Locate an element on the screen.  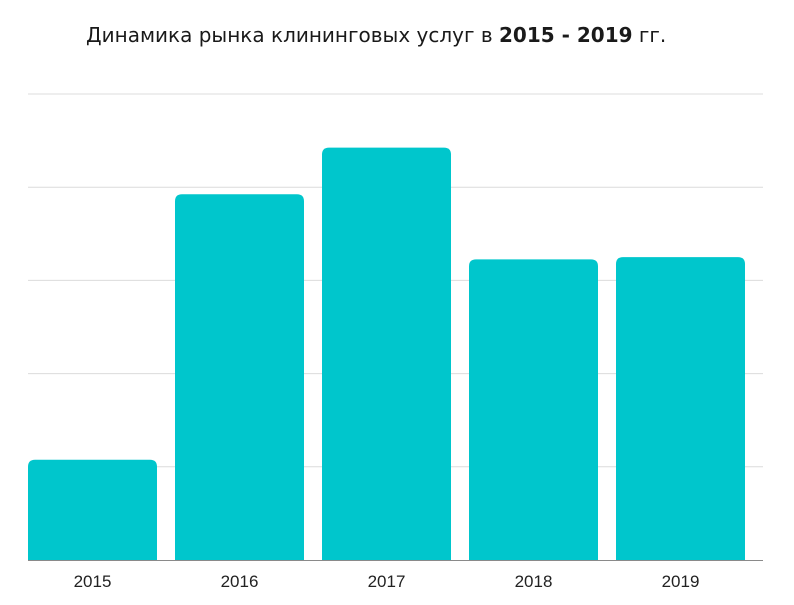
chart-title-suffix: гг. is located at coordinates (649, 35).